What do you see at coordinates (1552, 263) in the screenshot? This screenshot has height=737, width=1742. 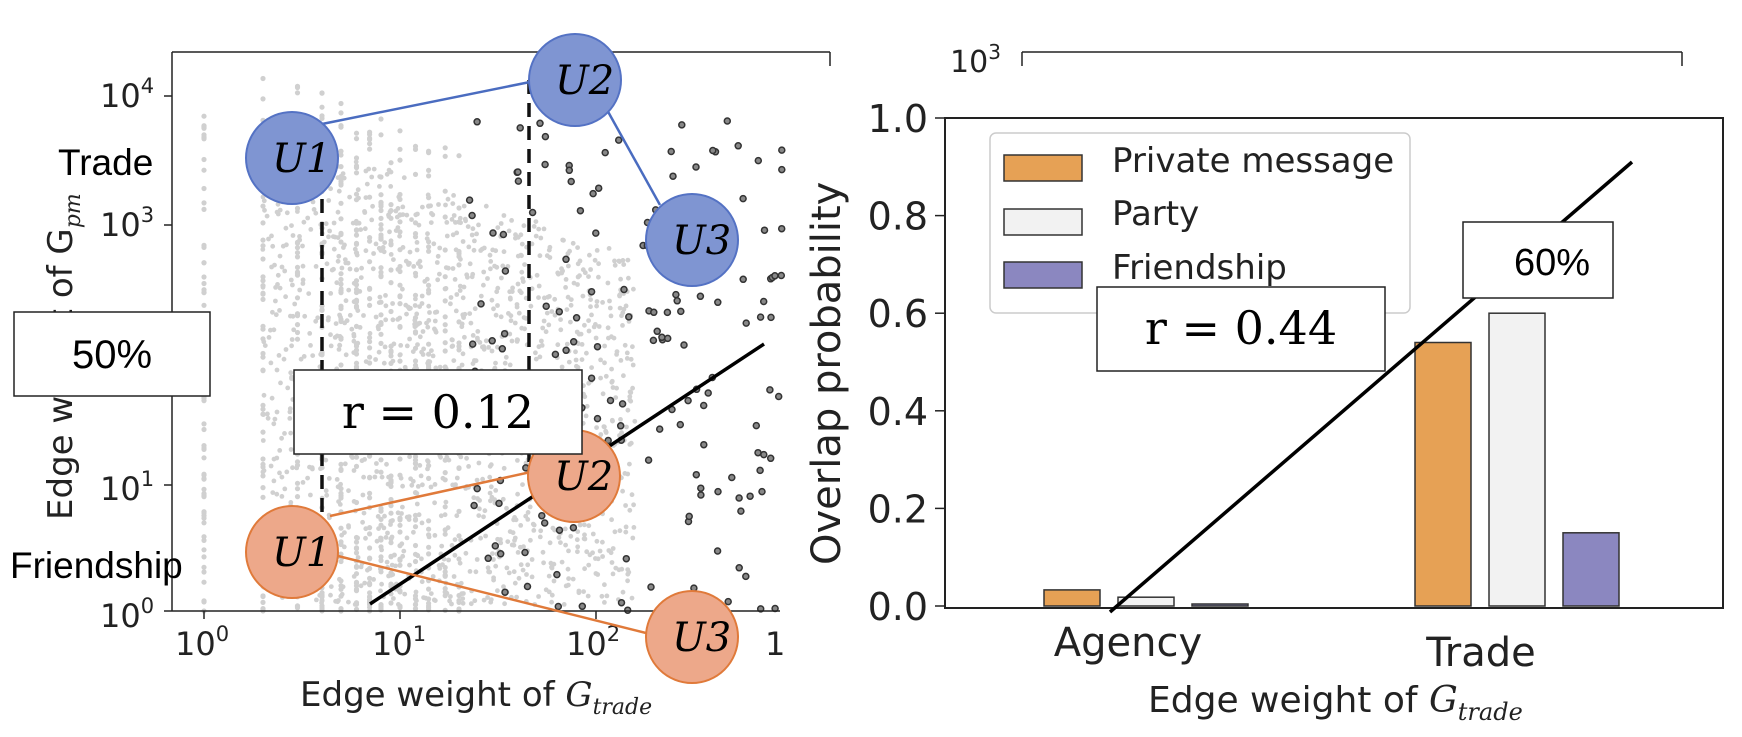 I see `svg-text: 60%` at bounding box center [1552, 263].